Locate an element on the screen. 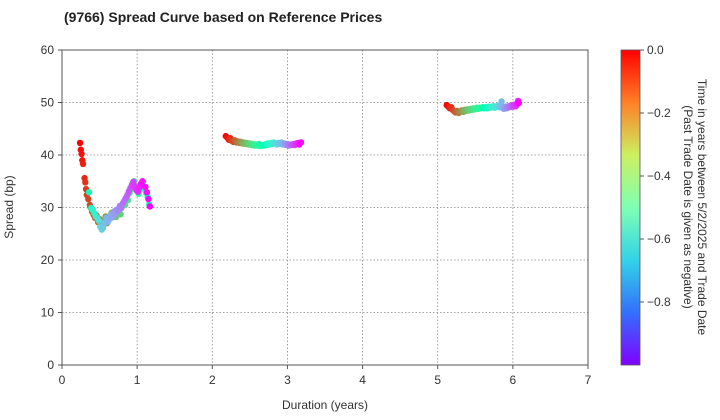 Image resolution: width=720 pixels, height=420 pixels. x-tick-label: 1 is located at coordinates (137, 380).